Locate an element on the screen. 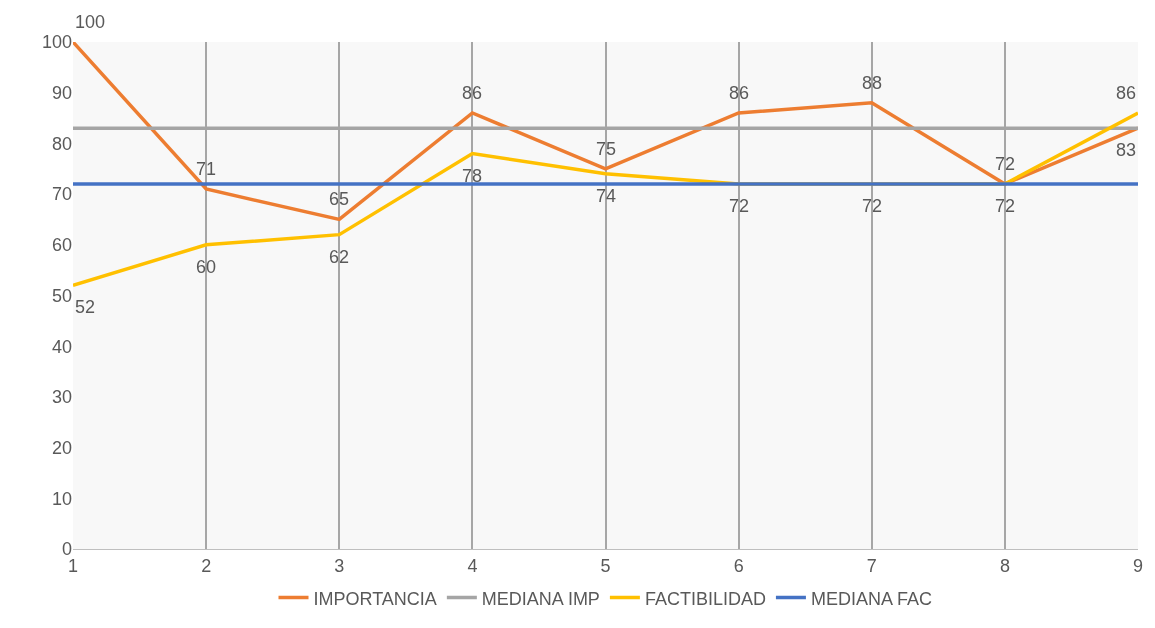 This screenshot has width=1155, height=628. data-label: 74 is located at coordinates (606, 196).